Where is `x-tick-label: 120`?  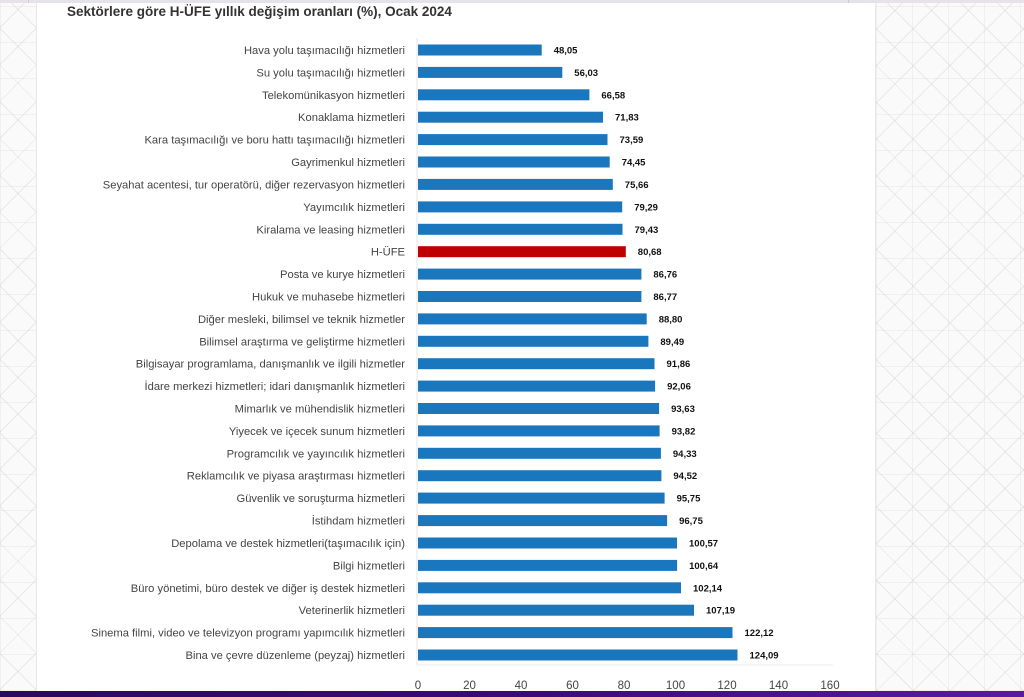
x-tick-label: 120 is located at coordinates (726, 686).